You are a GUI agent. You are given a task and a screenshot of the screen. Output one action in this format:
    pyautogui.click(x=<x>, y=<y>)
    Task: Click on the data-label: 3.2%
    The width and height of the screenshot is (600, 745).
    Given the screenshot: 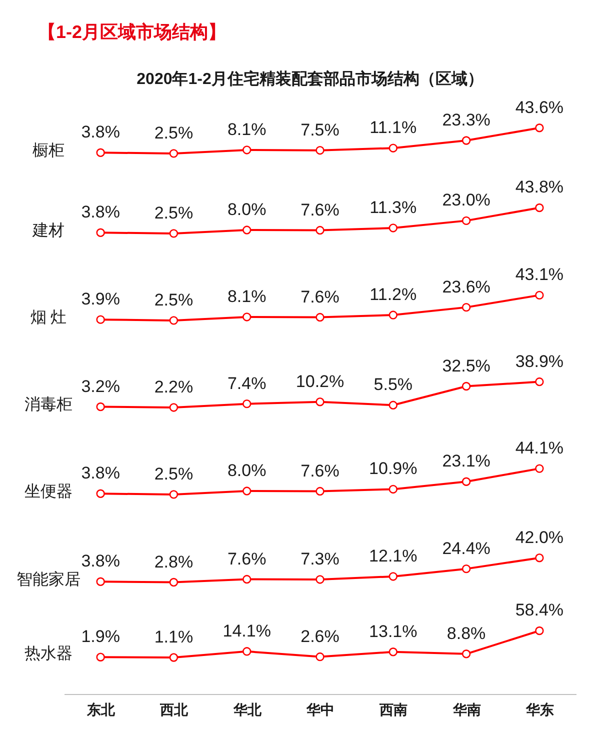 What is the action you would take?
    pyautogui.click(x=100, y=386)
    